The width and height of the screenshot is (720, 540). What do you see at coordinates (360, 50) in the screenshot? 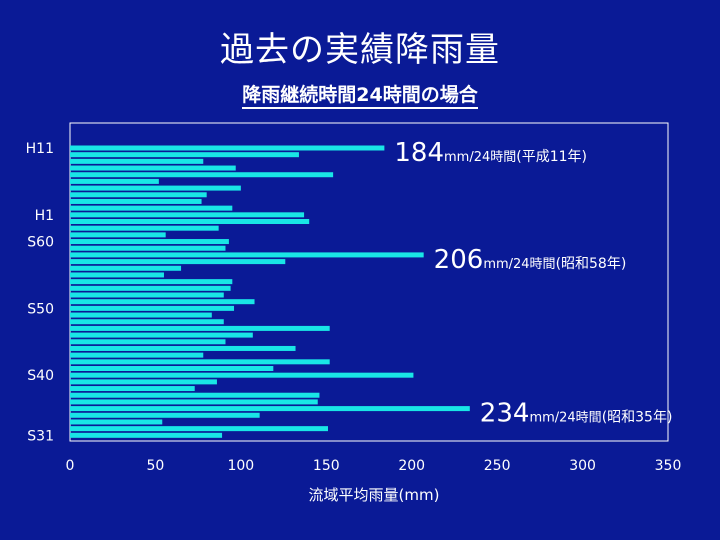
I see `chart-title: 過去の実績降雨量` at bounding box center [360, 50].